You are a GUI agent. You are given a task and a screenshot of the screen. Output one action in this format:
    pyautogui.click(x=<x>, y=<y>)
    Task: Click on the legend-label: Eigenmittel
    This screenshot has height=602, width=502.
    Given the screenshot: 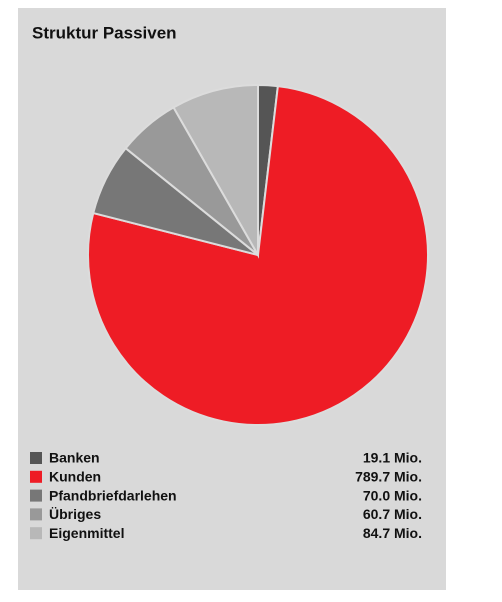 What is the action you would take?
    pyautogui.click(x=86, y=533)
    